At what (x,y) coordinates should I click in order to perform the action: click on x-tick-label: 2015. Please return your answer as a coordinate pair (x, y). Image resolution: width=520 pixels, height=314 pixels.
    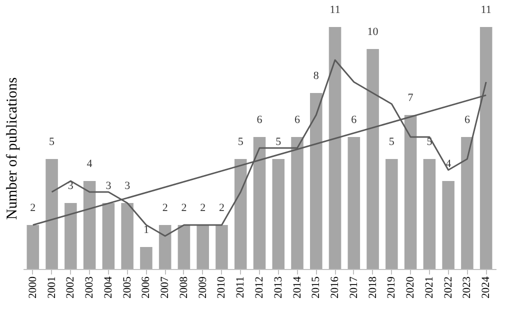
    Looking at the image, I should click on (316, 287).